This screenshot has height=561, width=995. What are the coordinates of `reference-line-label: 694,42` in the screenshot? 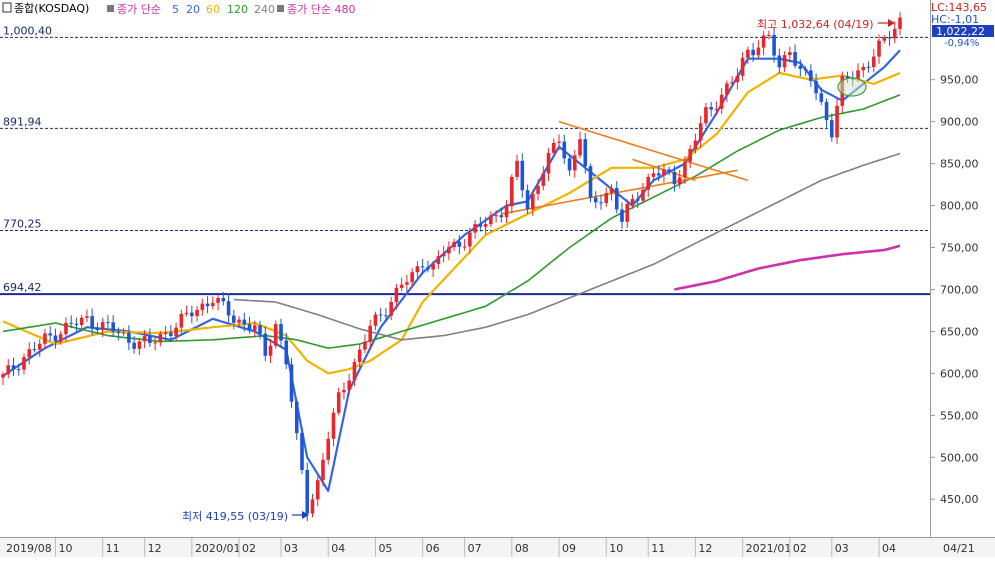 It's located at (22, 287).